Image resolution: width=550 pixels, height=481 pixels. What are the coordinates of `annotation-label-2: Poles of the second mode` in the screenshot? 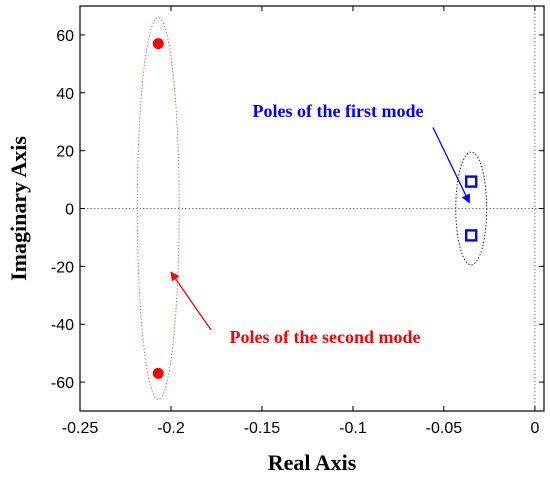 It's located at (325, 337).